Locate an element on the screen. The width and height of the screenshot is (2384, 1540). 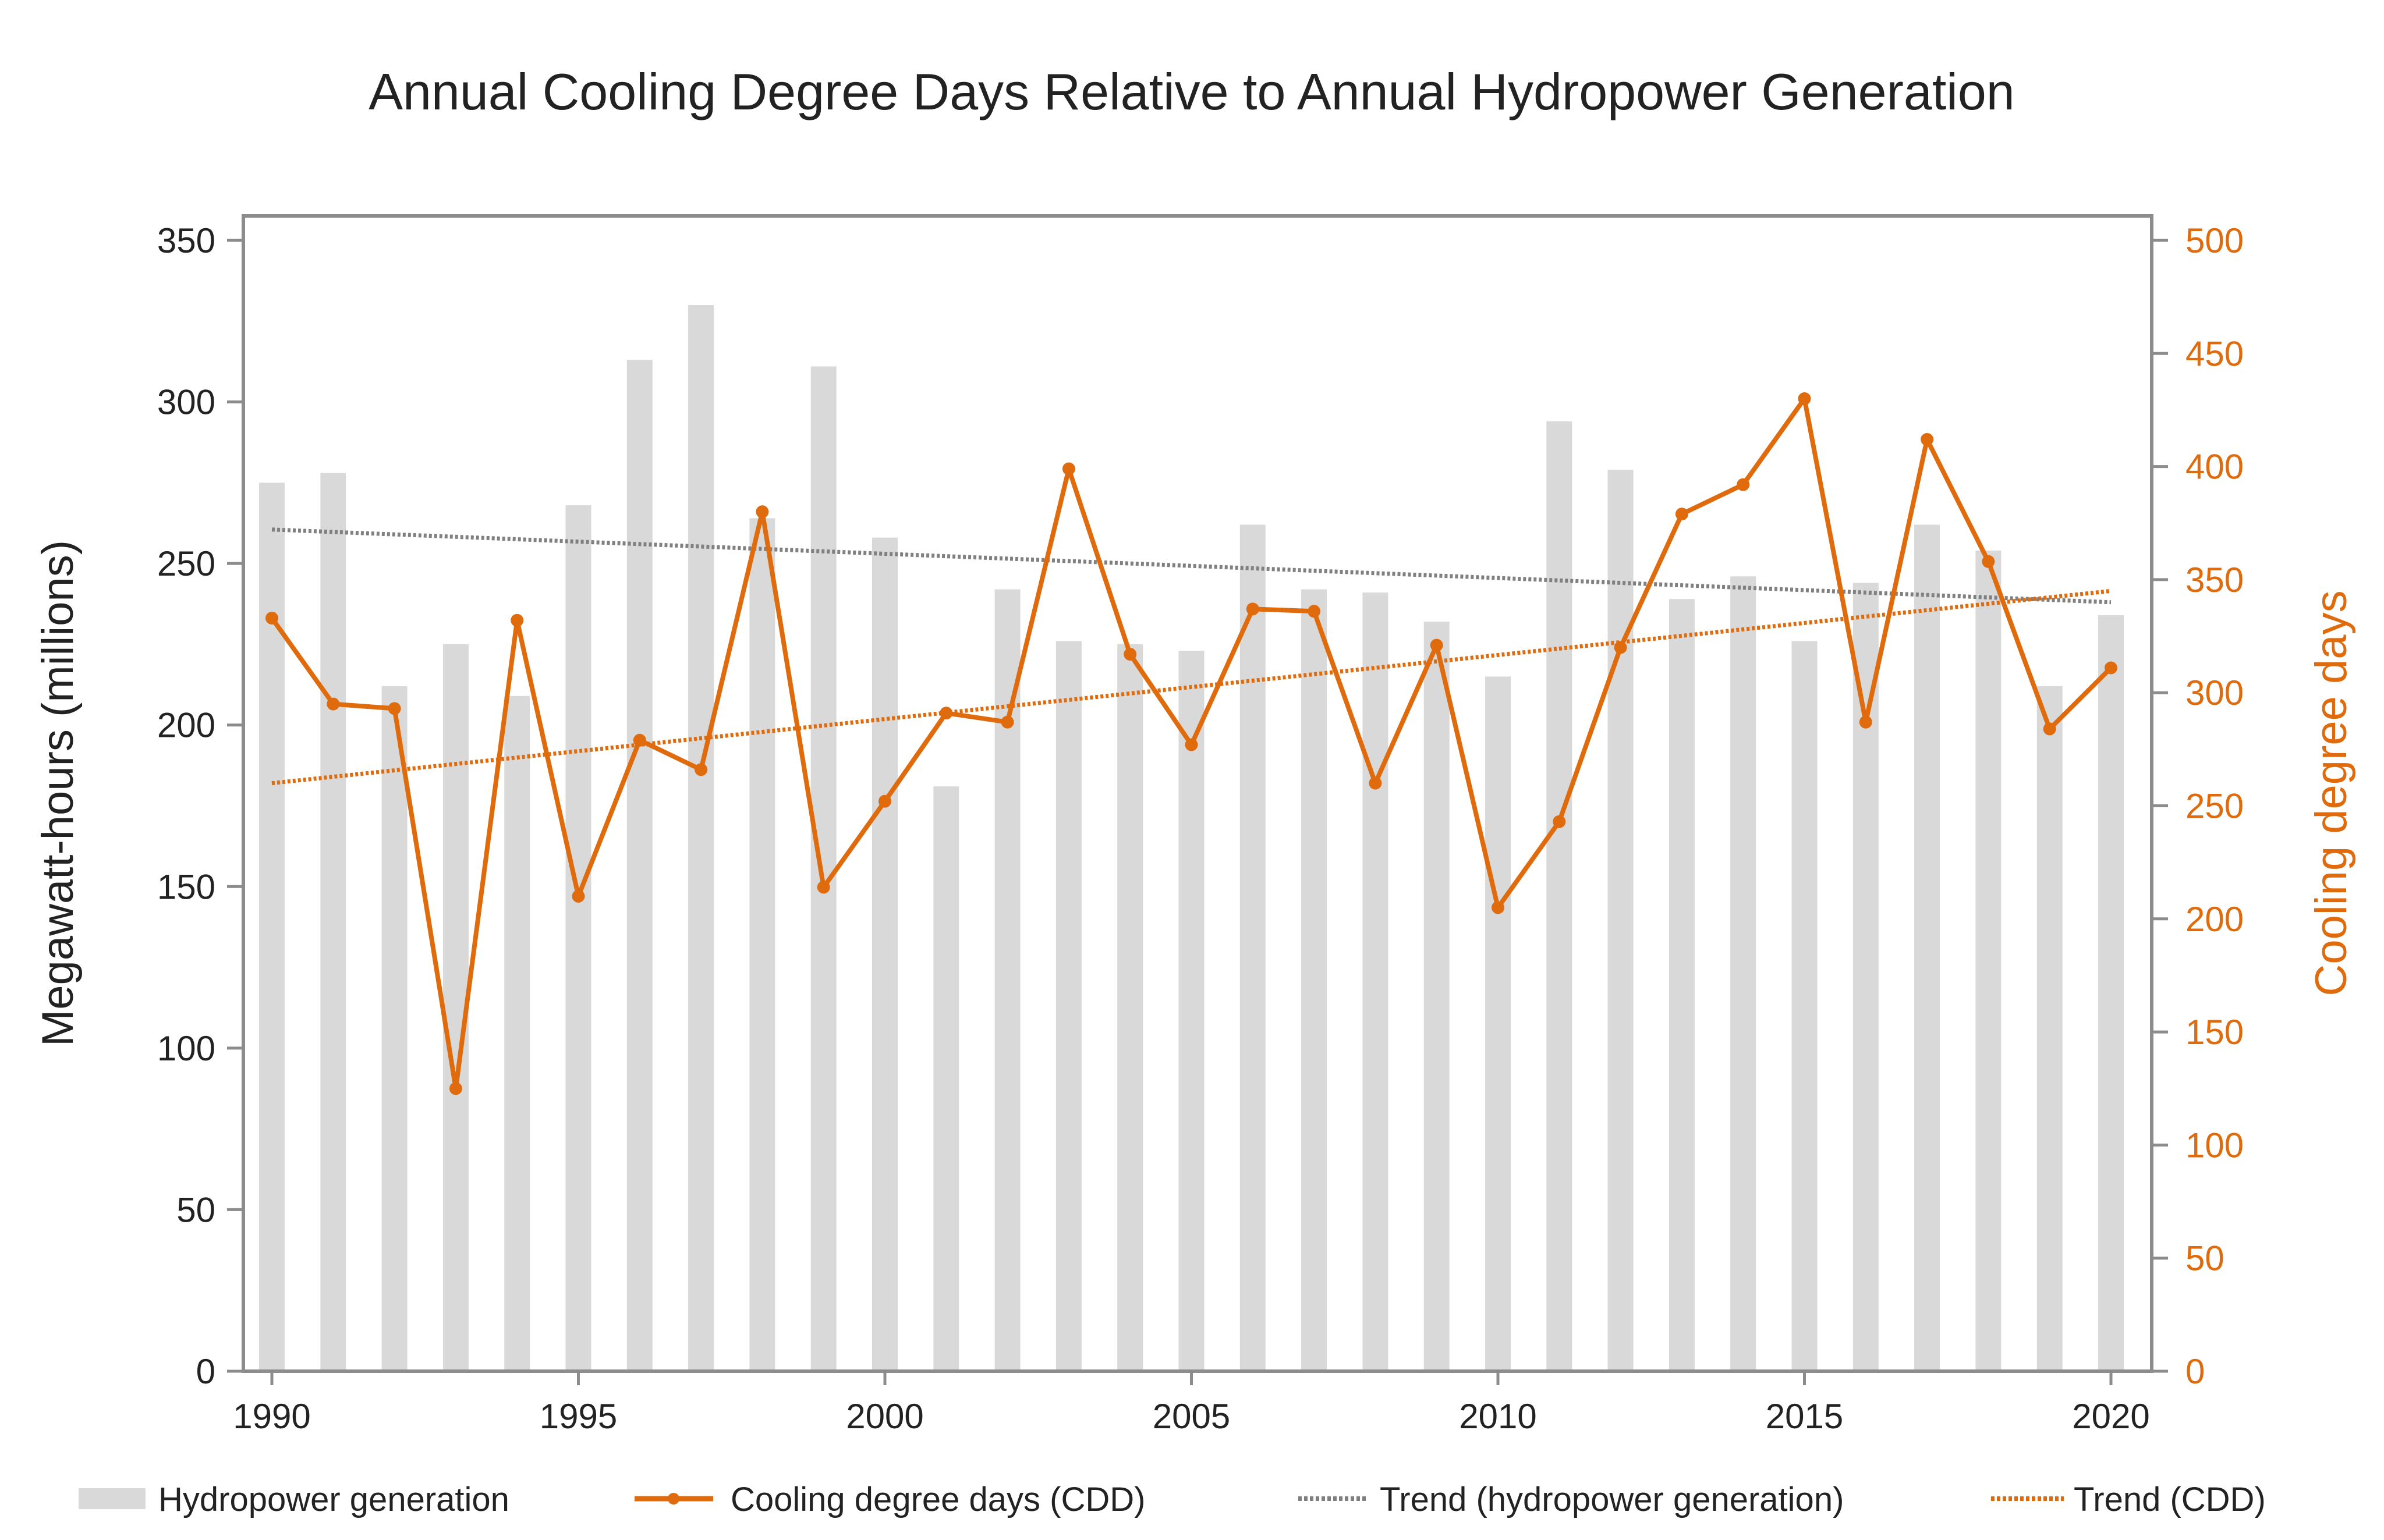
hydropower-bar-2014 is located at coordinates (1743, 973).